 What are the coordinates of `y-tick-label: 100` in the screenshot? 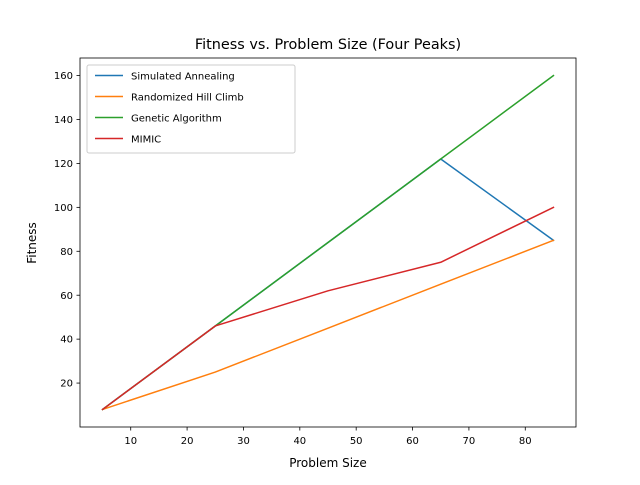 It's located at (63, 208).